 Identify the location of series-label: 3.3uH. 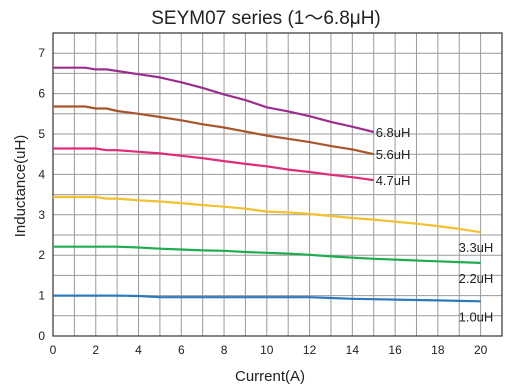
(476, 247).